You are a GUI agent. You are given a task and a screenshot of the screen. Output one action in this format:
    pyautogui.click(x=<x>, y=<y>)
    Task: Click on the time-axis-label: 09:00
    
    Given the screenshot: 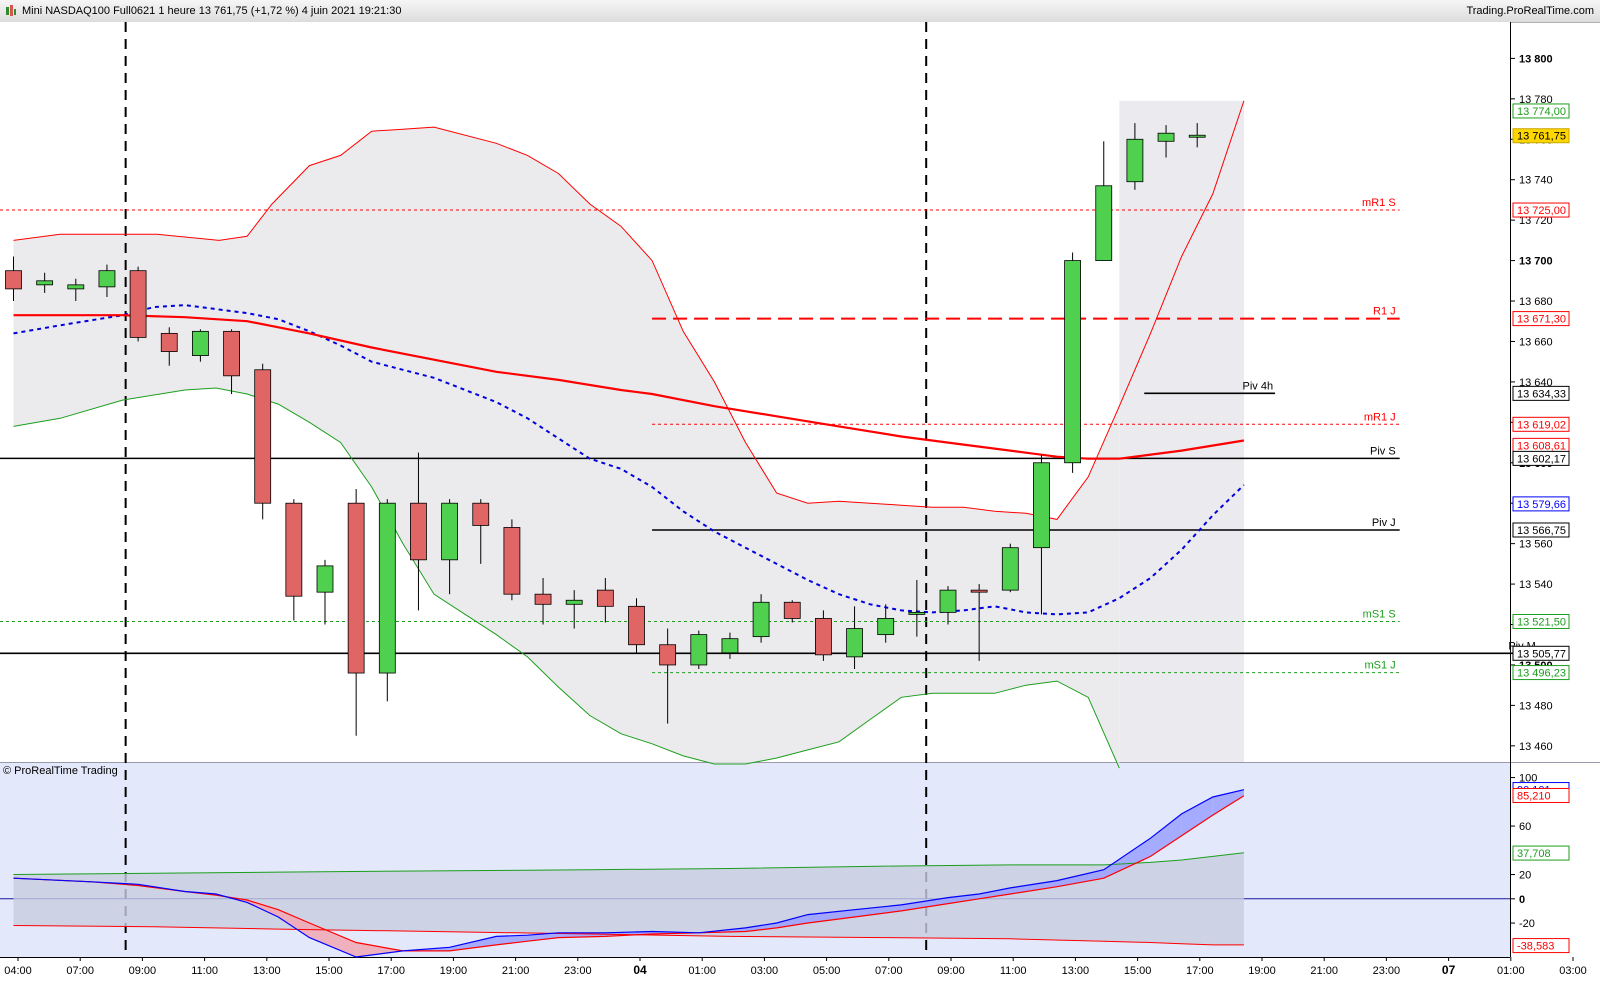 What is the action you would take?
    pyautogui.click(x=951, y=971)
    